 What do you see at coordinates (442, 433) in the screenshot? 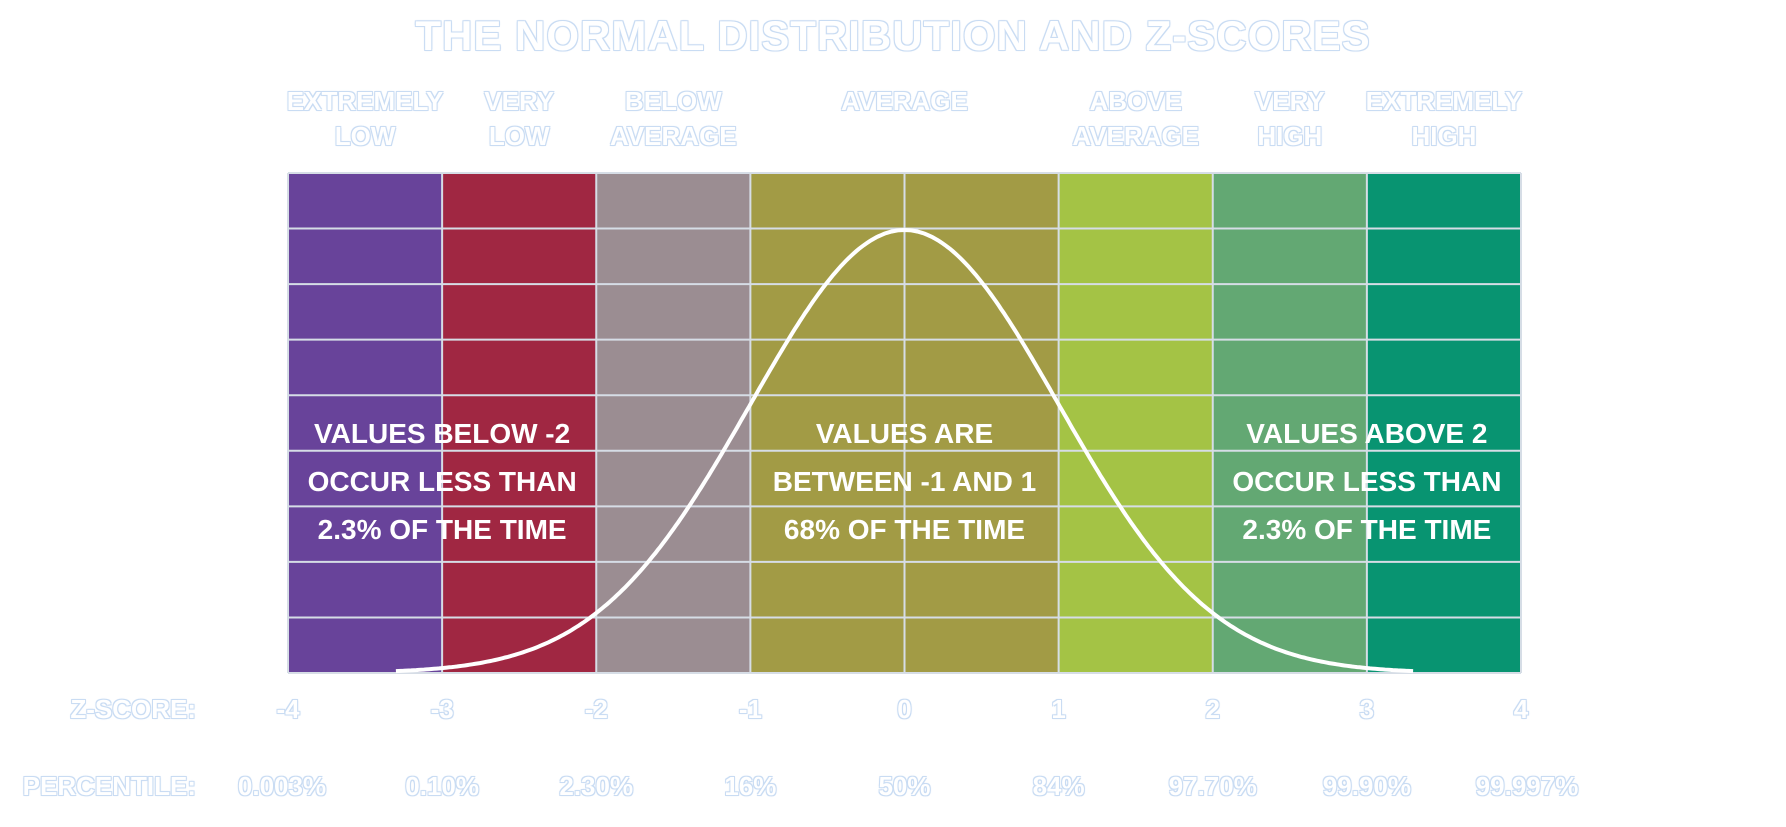
I see `annotation-line: VALUES BELOW -2` at bounding box center [442, 433].